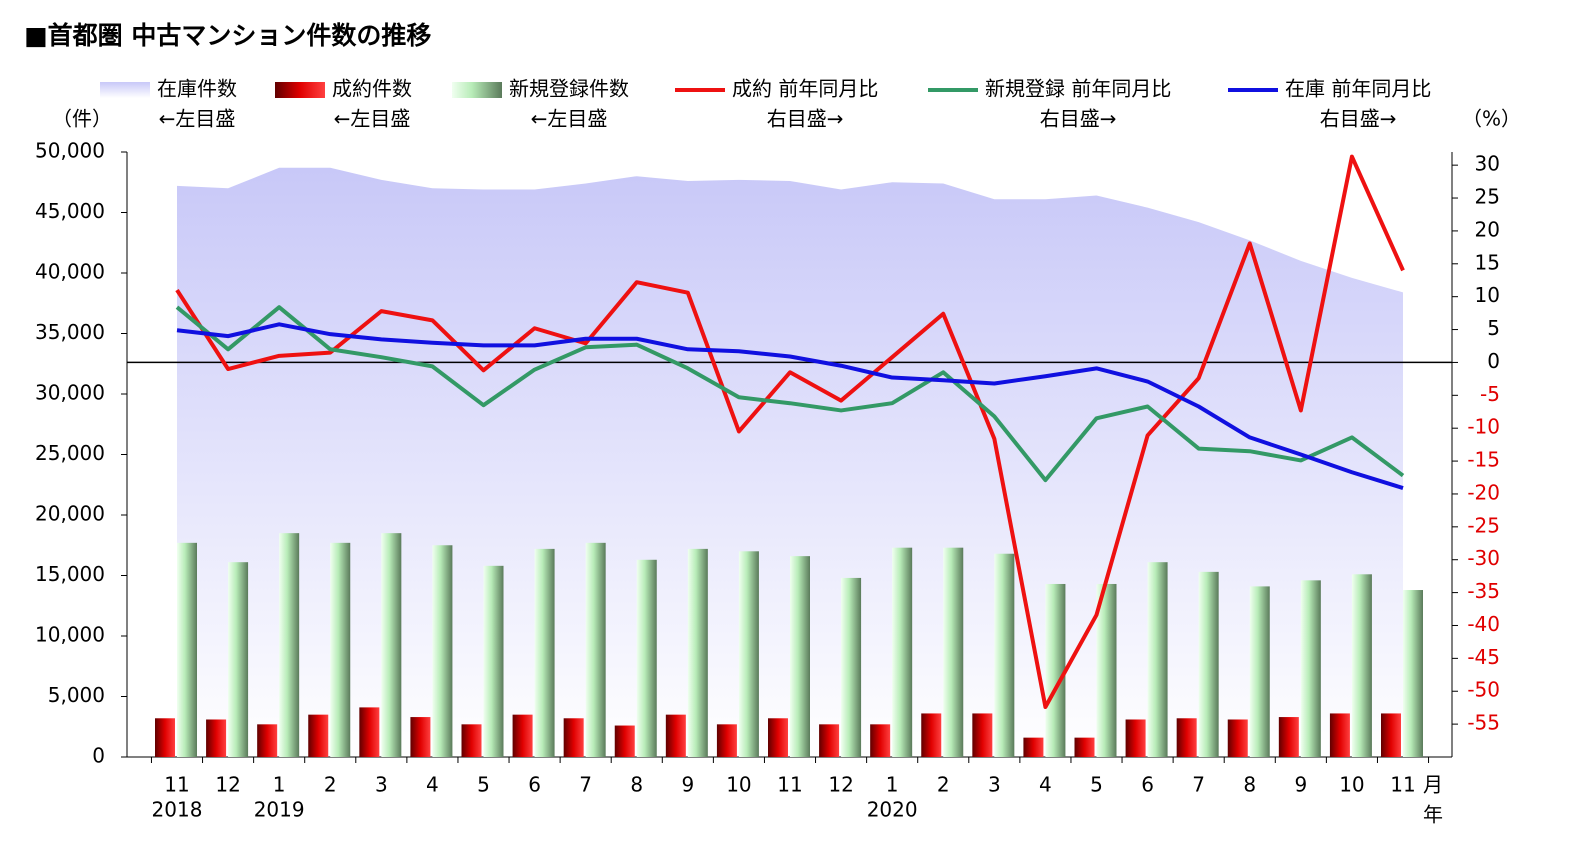  What do you see at coordinates (70, 635) in the screenshot?
I see `y-tick-label: 10,000` at bounding box center [70, 635].